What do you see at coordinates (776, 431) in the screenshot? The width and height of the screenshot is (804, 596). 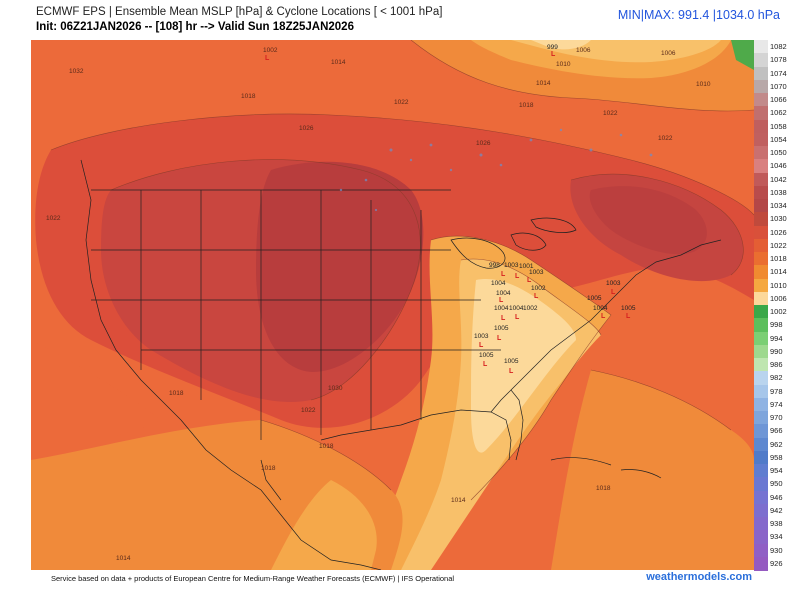 I see `colorbar-tick-label: 966` at bounding box center [776, 431].